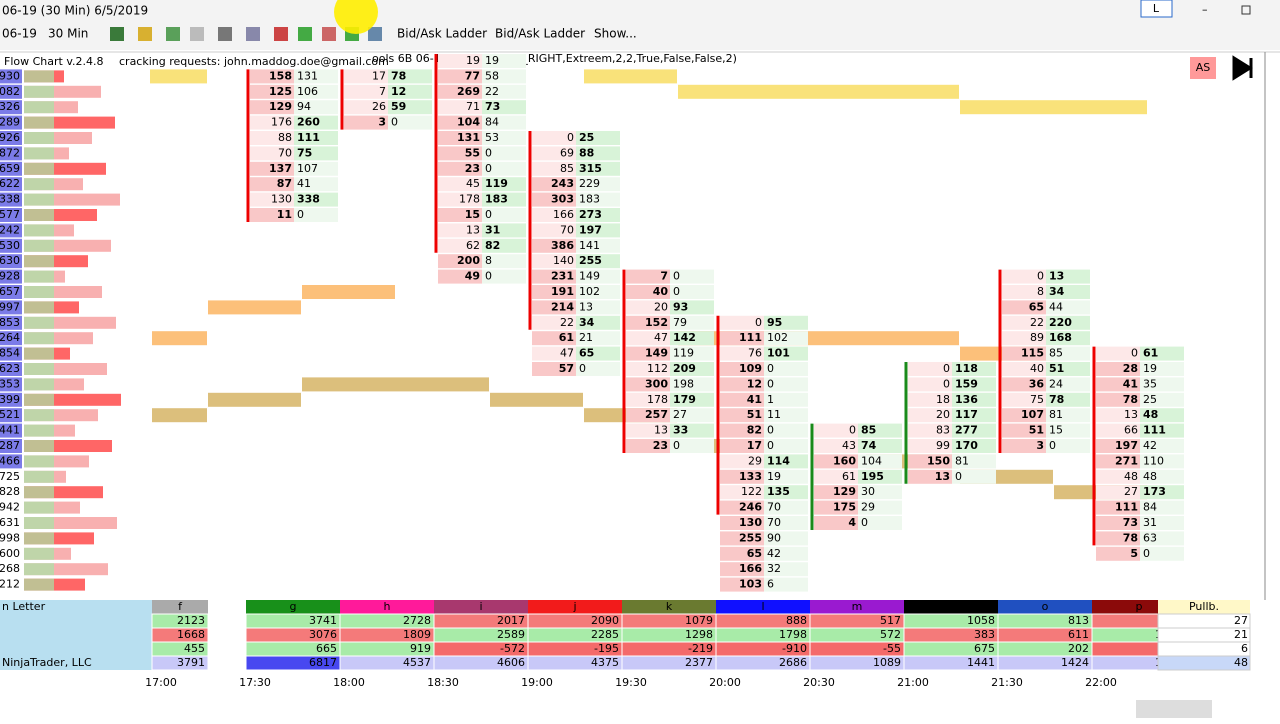  I want to click on table-value: -572, so click(512, 648).